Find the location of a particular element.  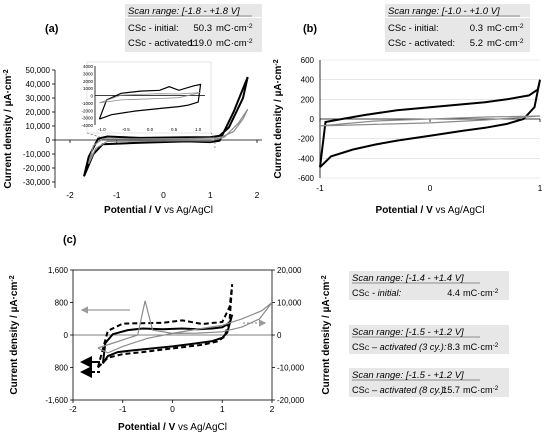

panel-c-ylabel-left: Current density / µA·cm-2 is located at coordinates (15, 334).